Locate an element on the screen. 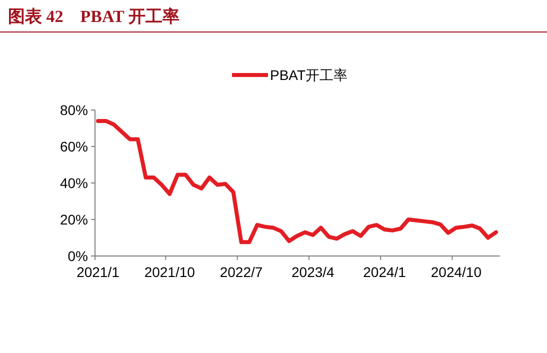 The width and height of the screenshot is (547, 353). x-tick-label: 2021/1 is located at coordinates (98, 272).